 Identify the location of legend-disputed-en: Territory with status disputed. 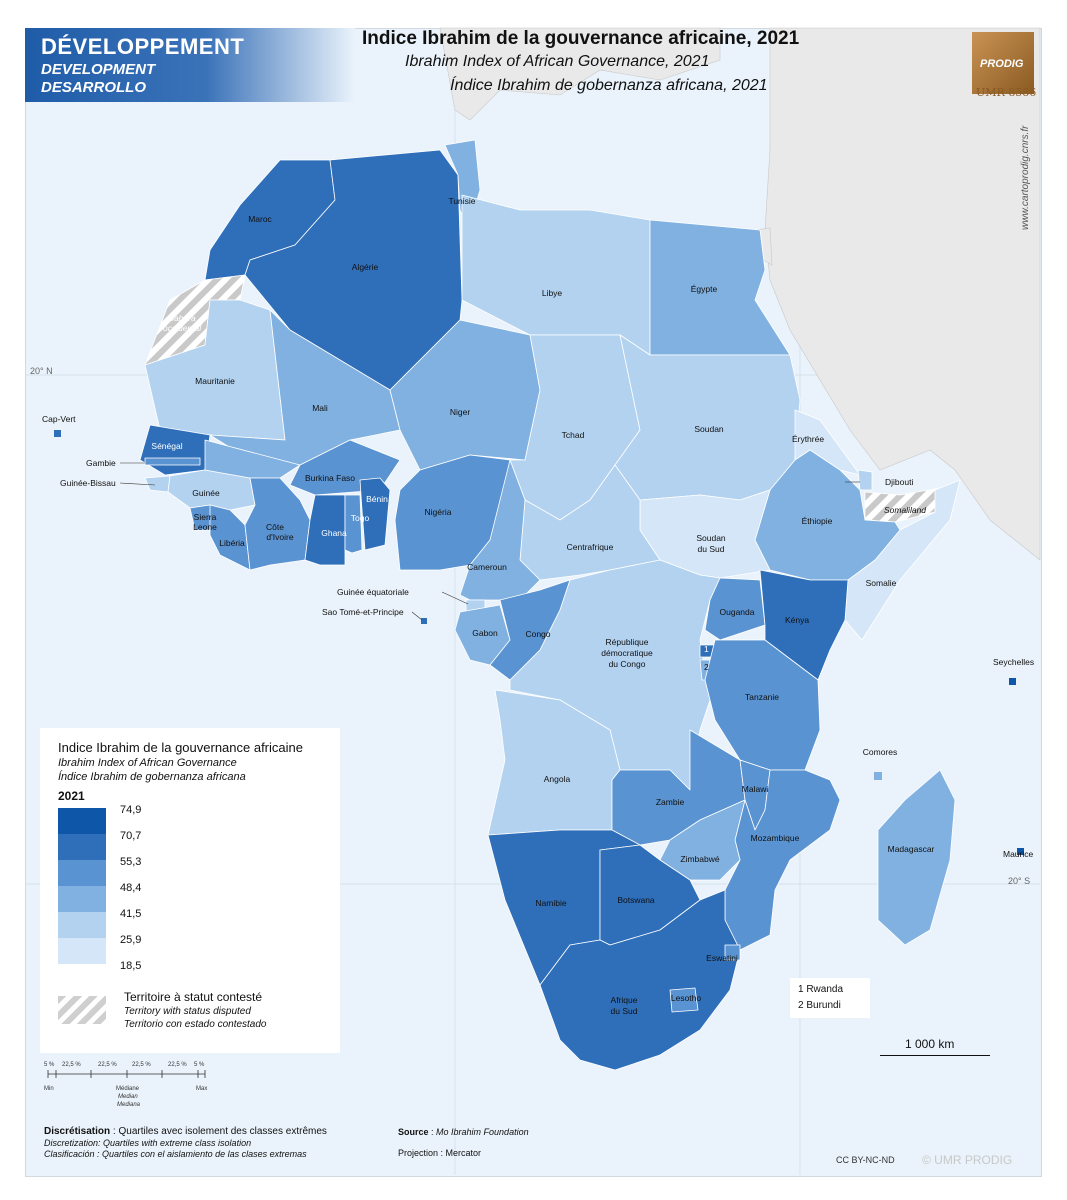
(187, 1011).